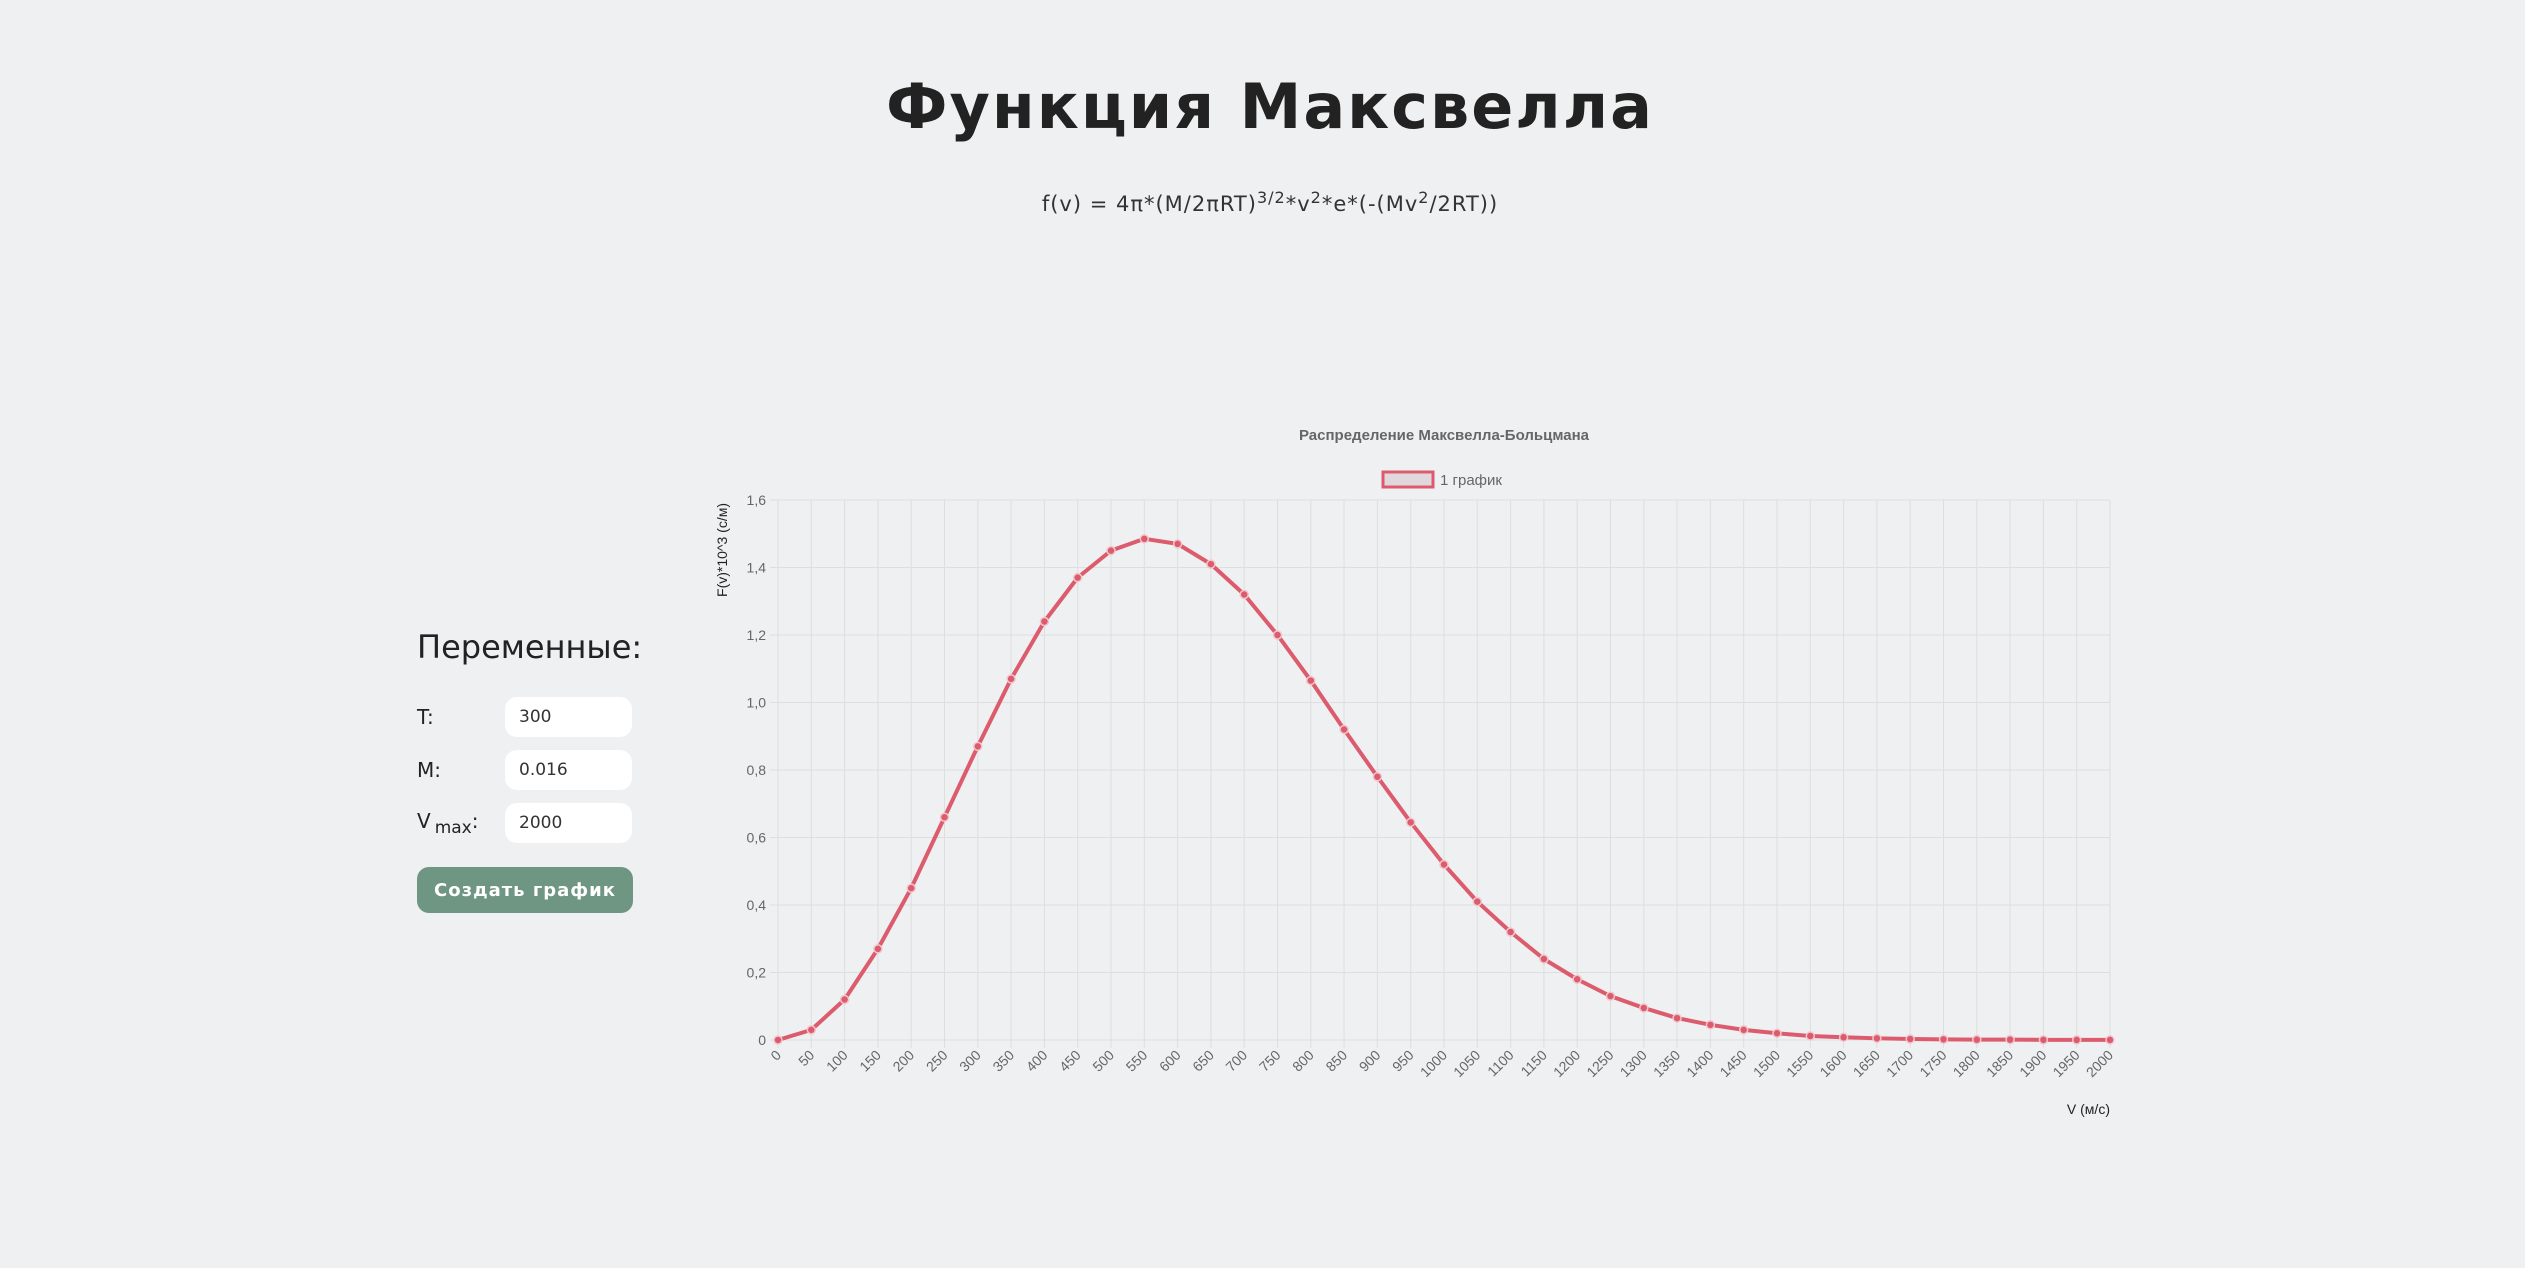 The width and height of the screenshot is (2525, 1268). What do you see at coordinates (1298, 204) in the screenshot?
I see `formula-part-2: *v` at bounding box center [1298, 204].